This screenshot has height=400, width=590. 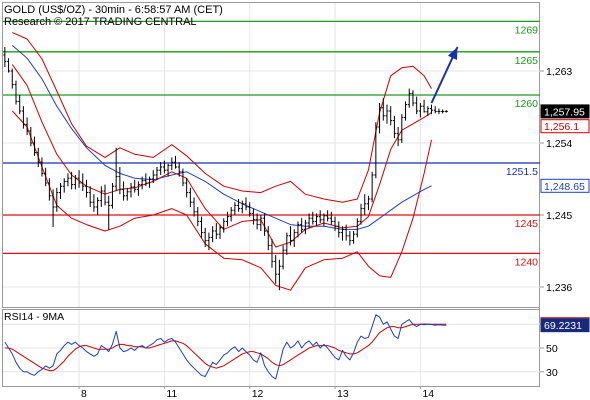 I want to click on level-label-1265: 1265, so click(x=527, y=61).